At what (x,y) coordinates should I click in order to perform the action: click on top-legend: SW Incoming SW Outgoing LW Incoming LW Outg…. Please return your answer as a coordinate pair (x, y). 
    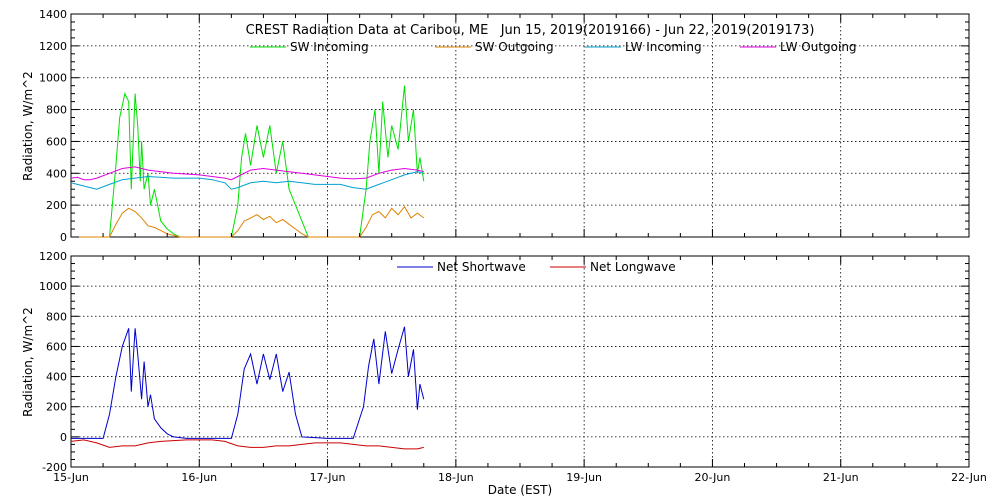
    Looking at the image, I should click on (553, 47).